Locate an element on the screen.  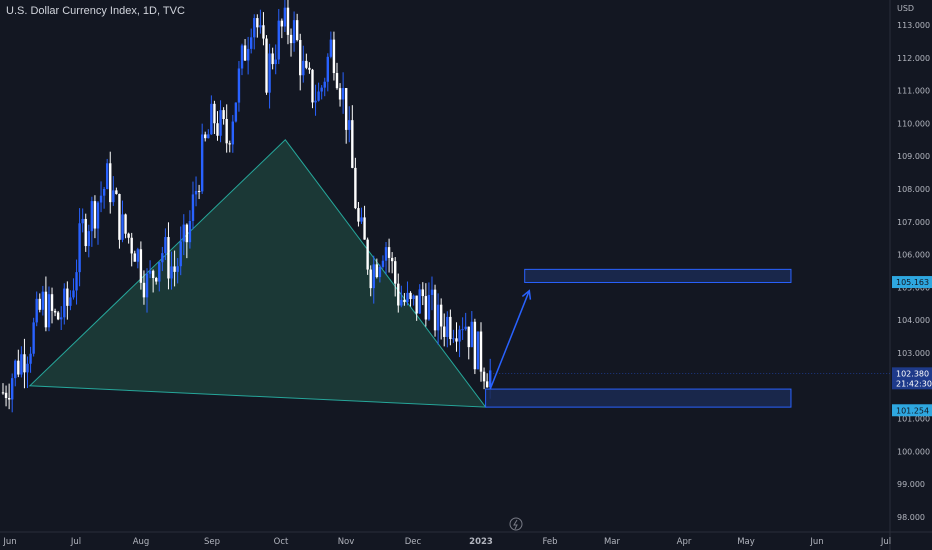
x-tick-label: Nov is located at coordinates (346, 542).